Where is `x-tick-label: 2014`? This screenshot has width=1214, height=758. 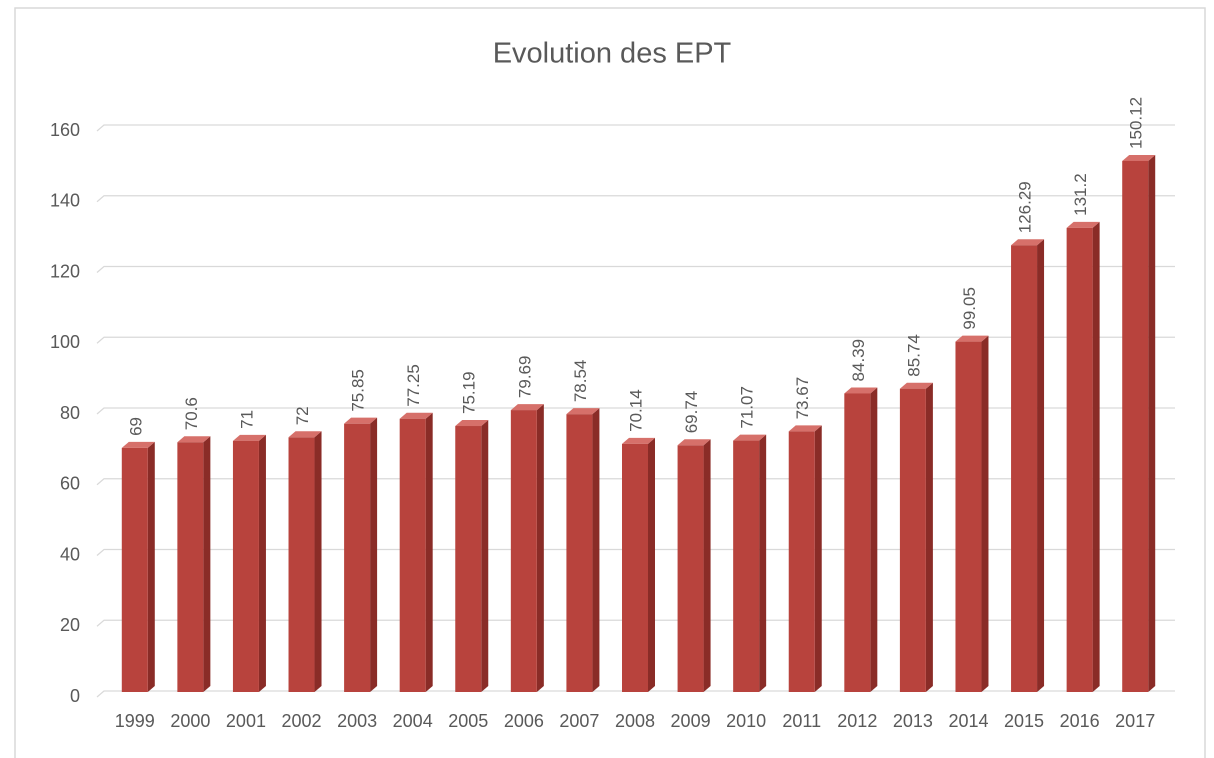
x-tick-label: 2014 is located at coordinates (968, 721).